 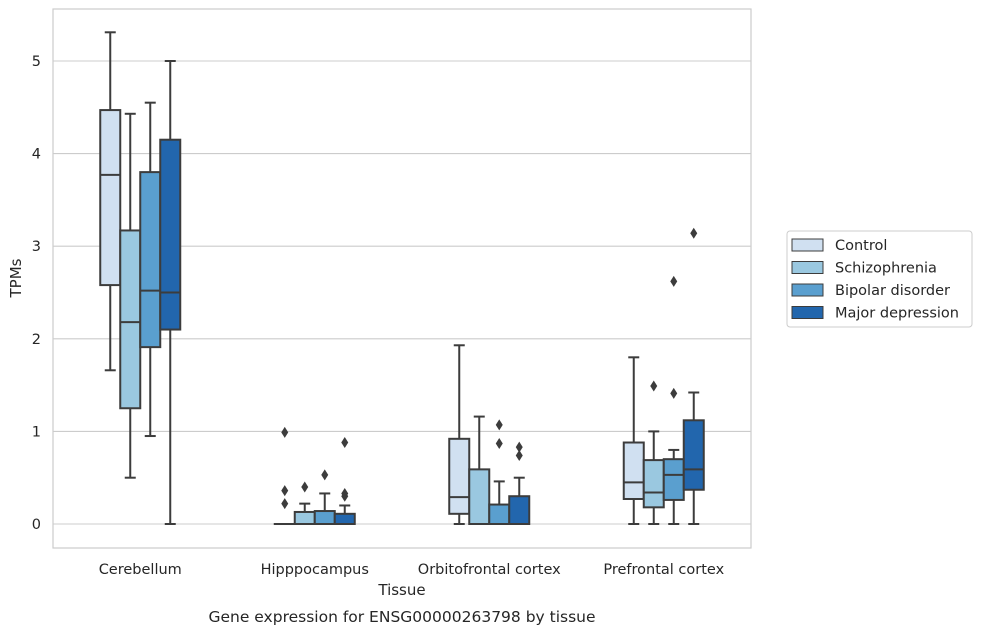 I want to click on legend-item-major-depression: Major depression, so click(x=875, y=314).